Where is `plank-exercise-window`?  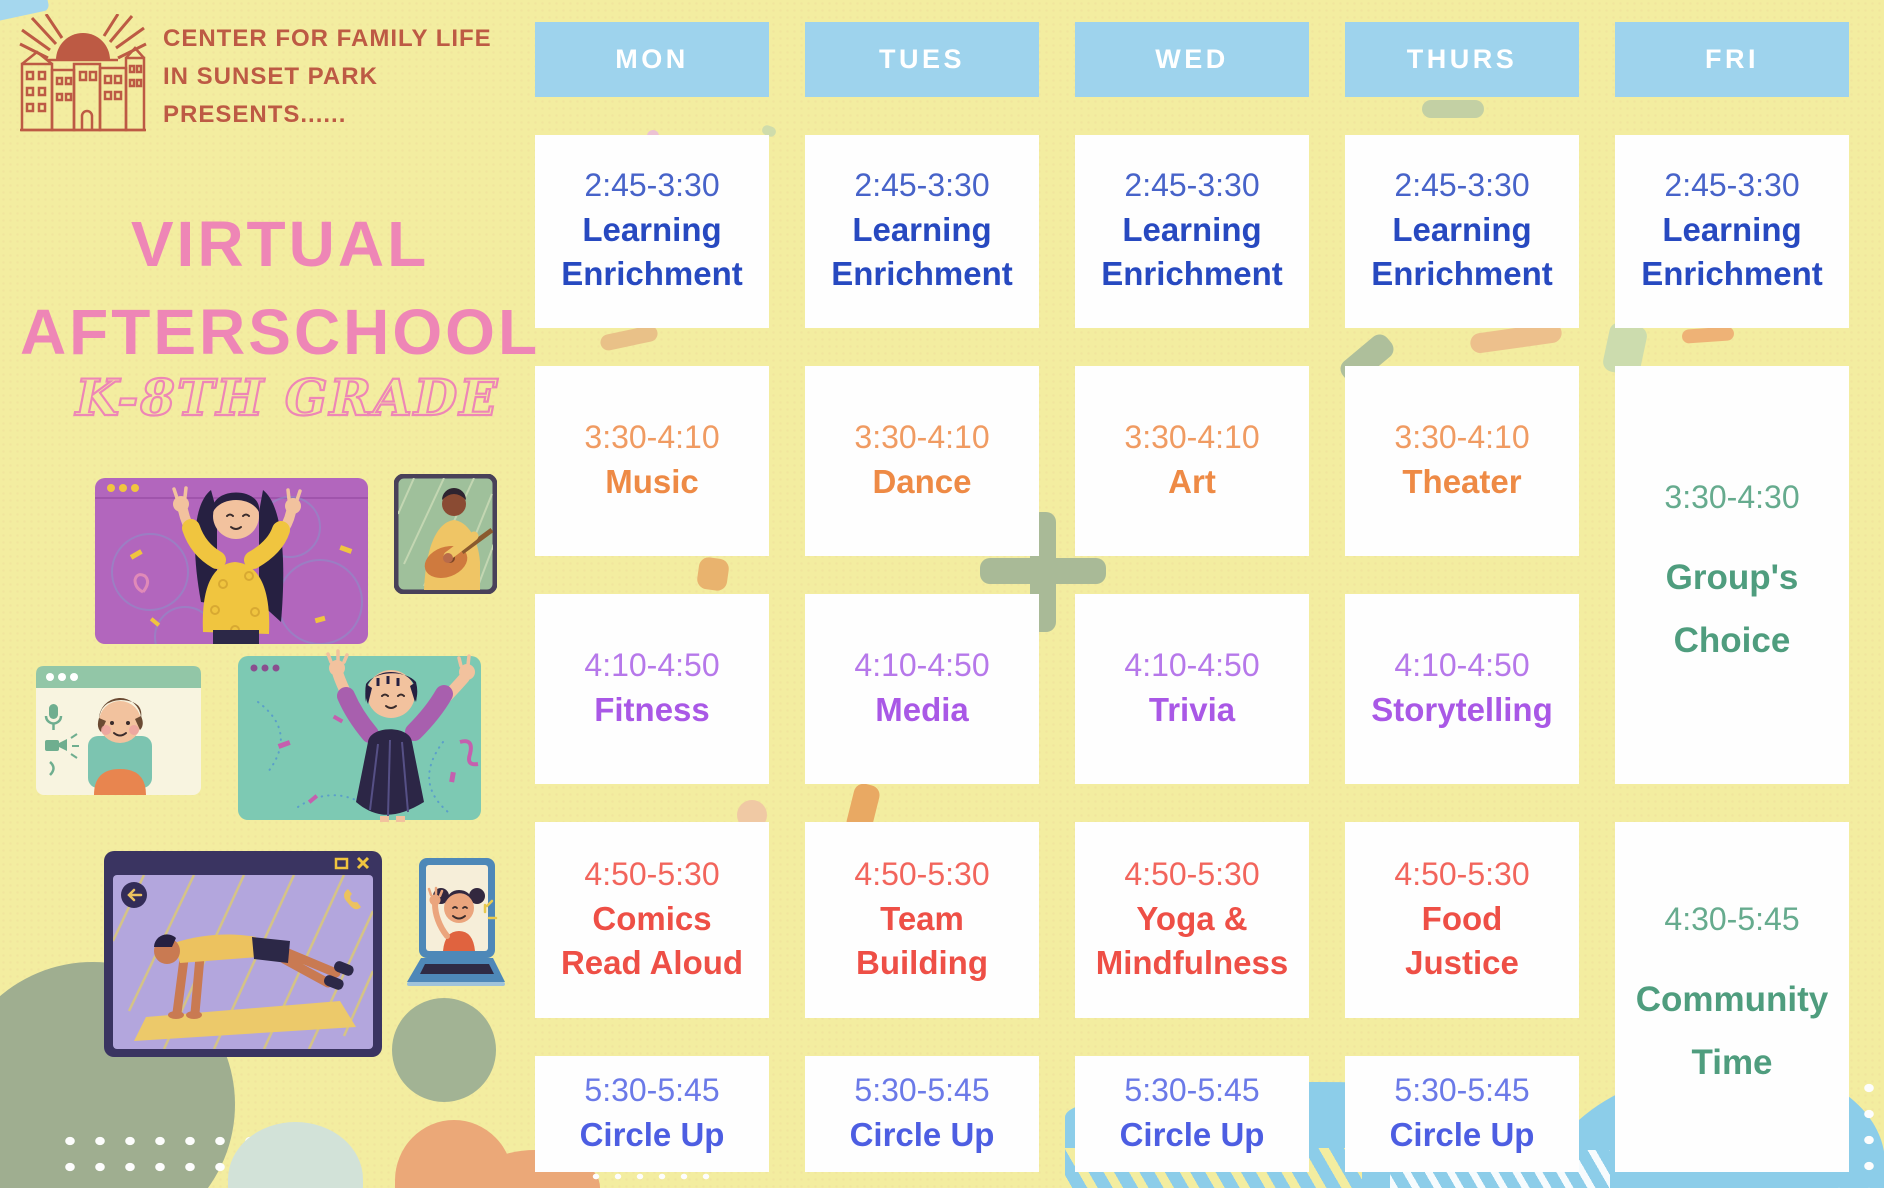 plank-exercise-window is located at coordinates (243, 954).